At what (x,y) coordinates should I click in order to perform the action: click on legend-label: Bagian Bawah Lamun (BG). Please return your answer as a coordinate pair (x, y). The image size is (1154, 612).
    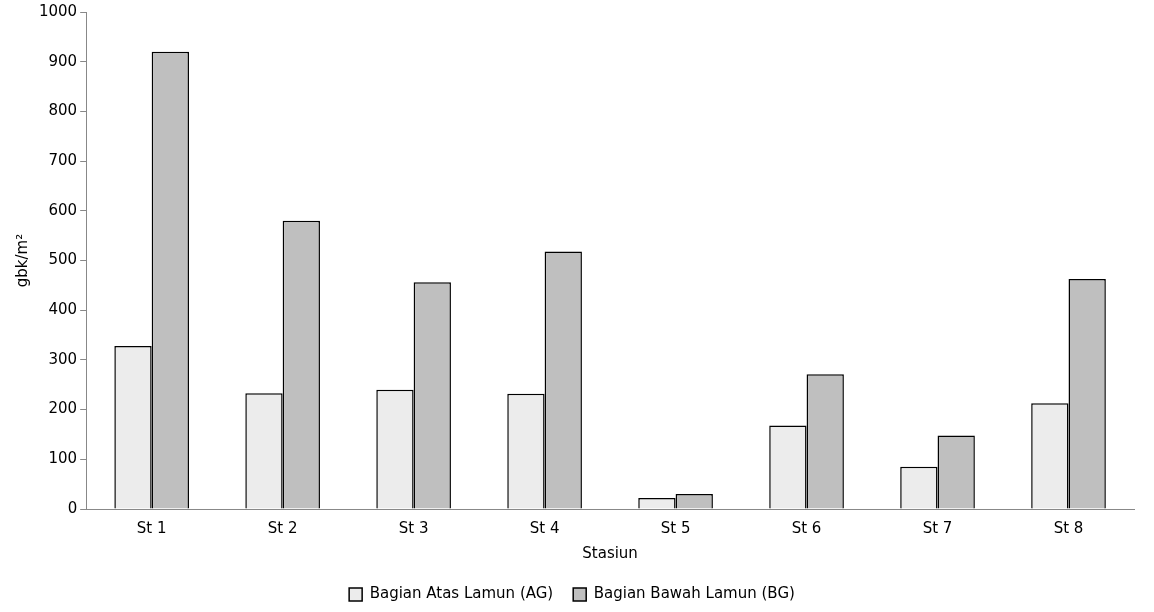
    Looking at the image, I should click on (694, 593).